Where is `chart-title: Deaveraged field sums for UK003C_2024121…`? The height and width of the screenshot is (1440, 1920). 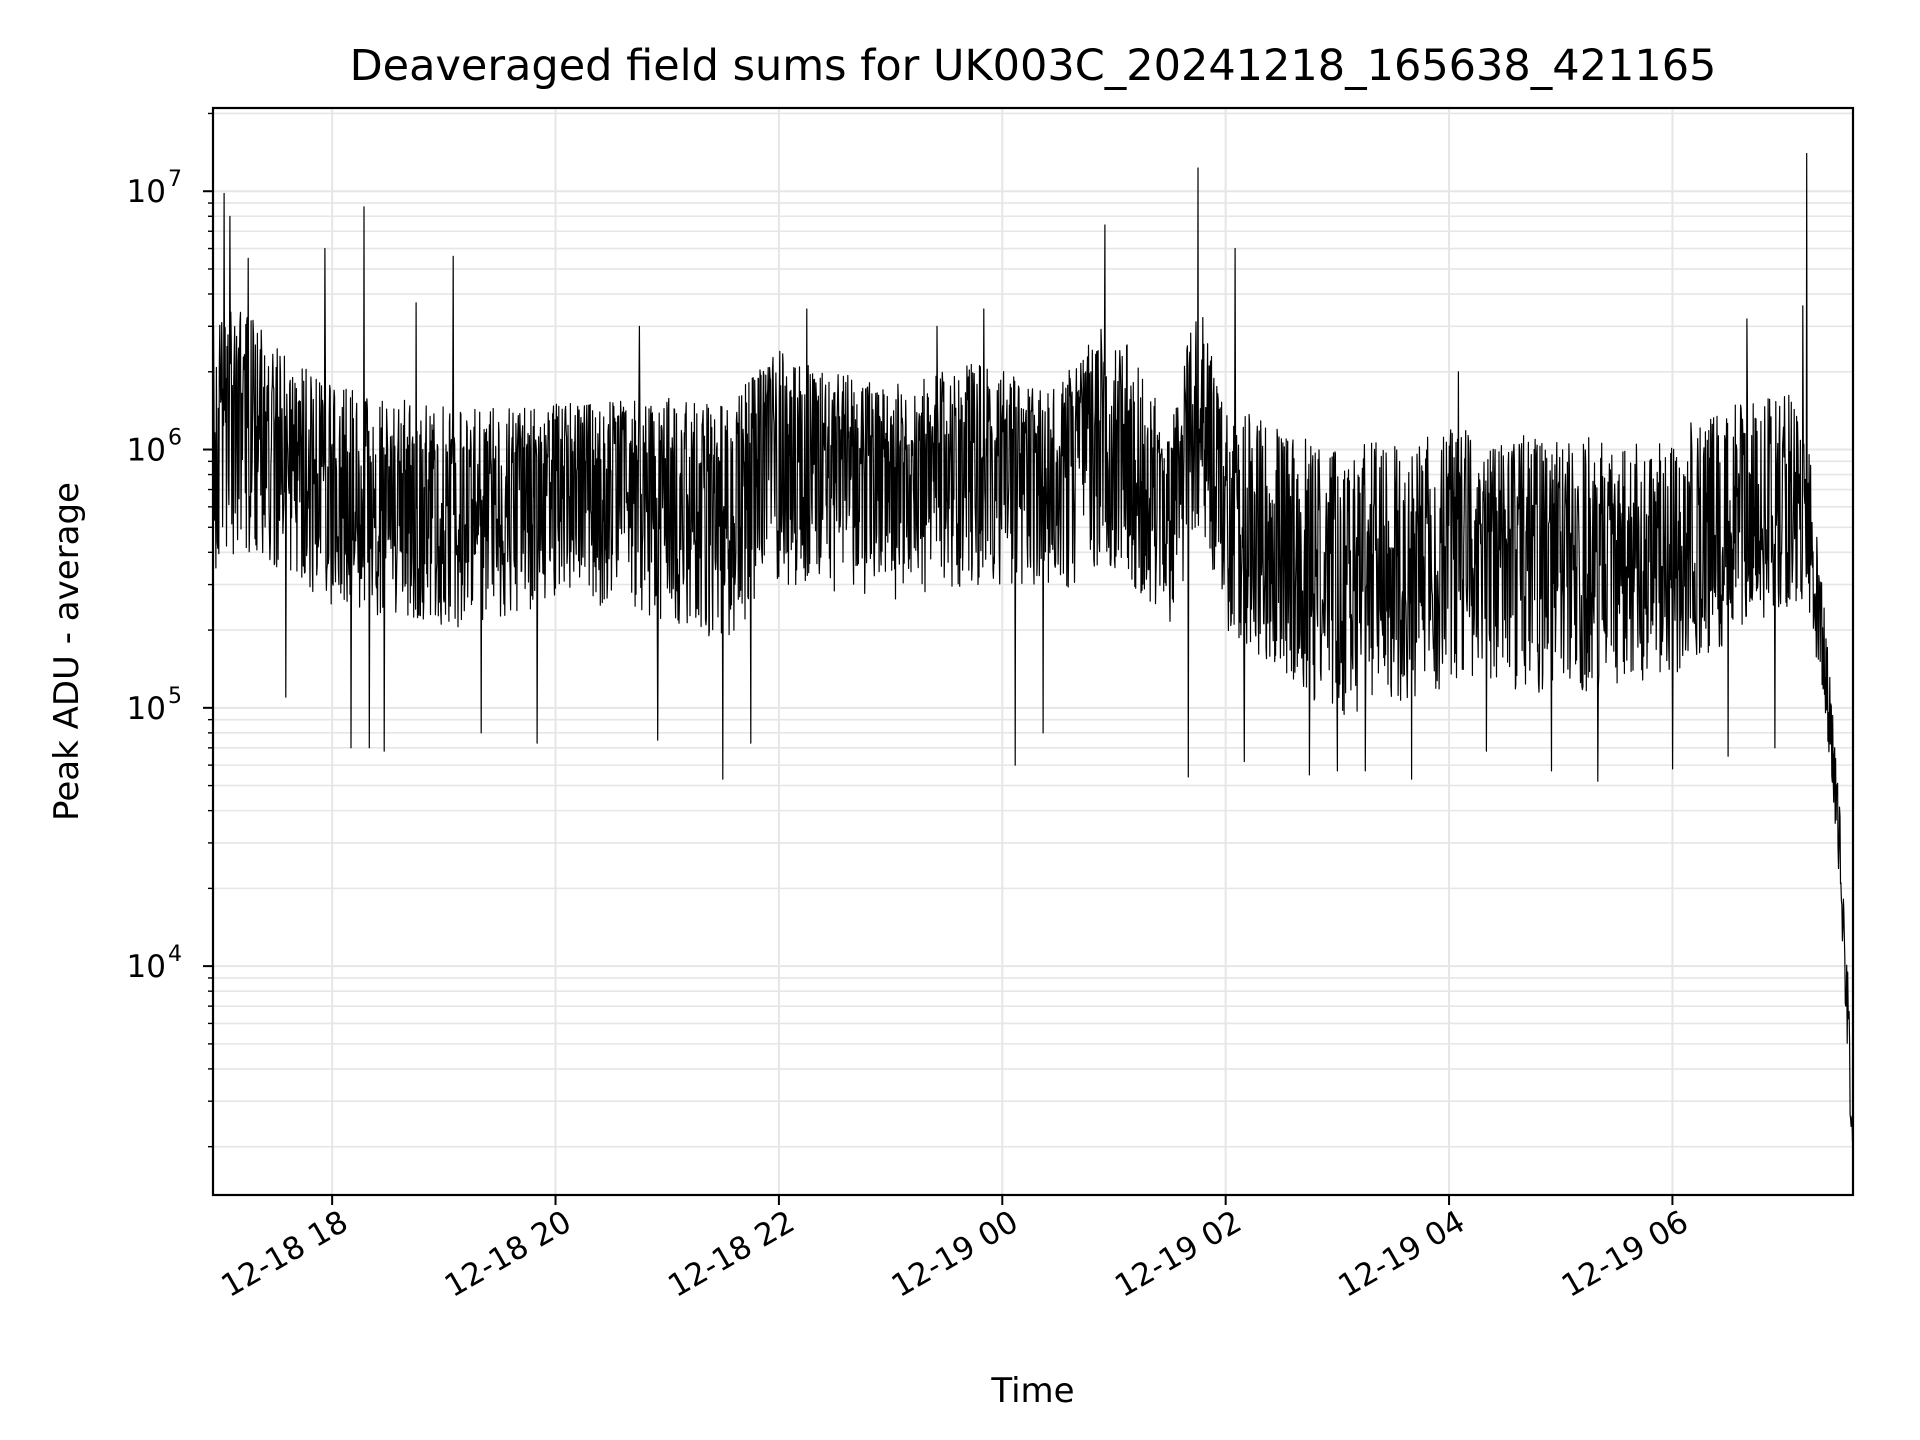 chart-title: Deaveraged field sums for UK003C_2024121… is located at coordinates (1033, 66).